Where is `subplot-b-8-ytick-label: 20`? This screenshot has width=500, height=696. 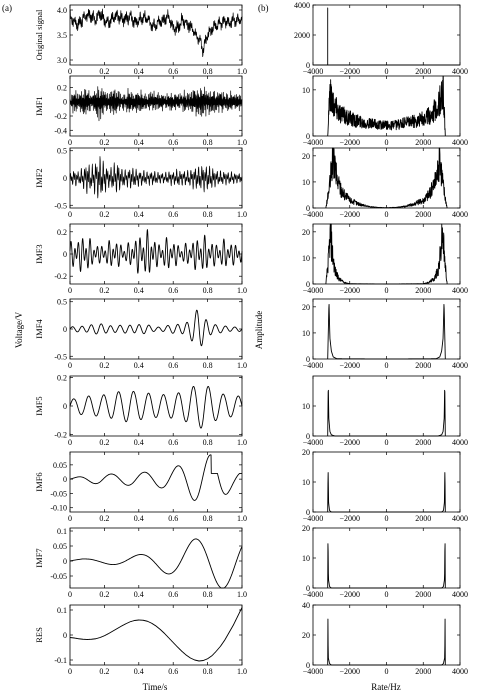 subplot-b-8-ytick-label: 20 is located at coordinates (306, 528).